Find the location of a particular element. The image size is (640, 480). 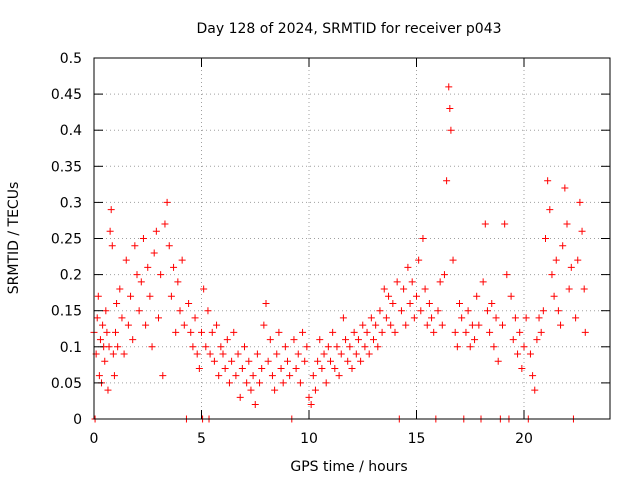

y-tick-label: 0.2 is located at coordinates (71, 276).